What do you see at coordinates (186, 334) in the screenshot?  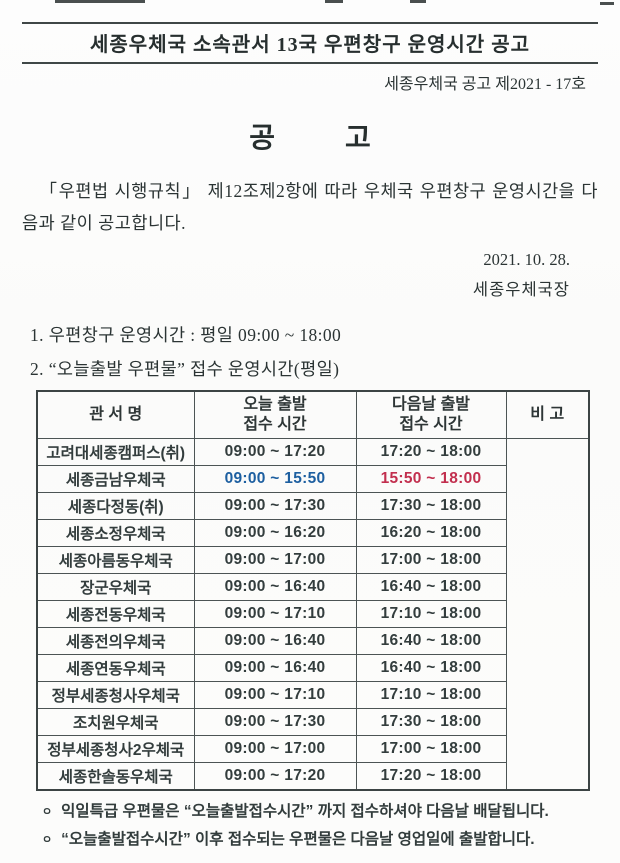 I see `item-window-hours: 1. 우편창구 운영시간 : 평일 09:00 ~ 18:00` at bounding box center [186, 334].